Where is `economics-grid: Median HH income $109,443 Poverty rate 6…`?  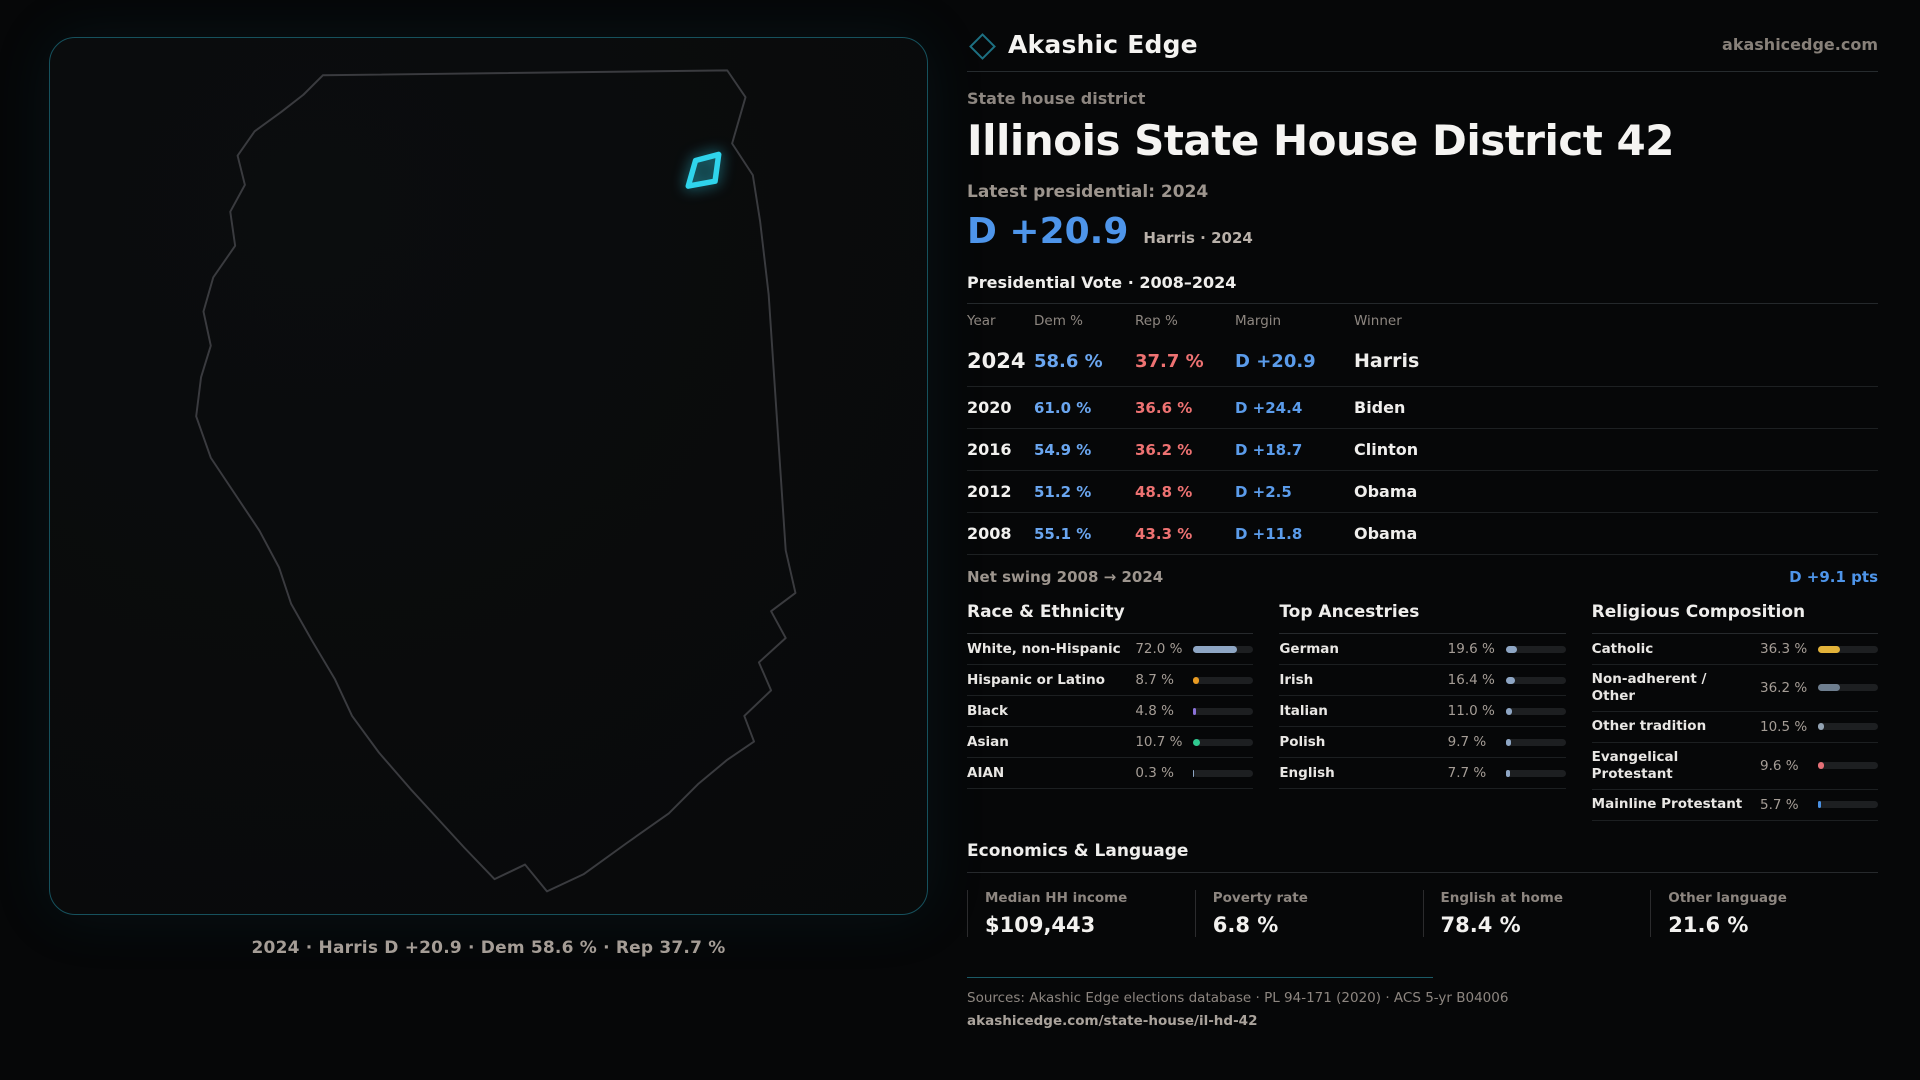 economics-grid: Median HH income $109,443 Poverty rate 6… is located at coordinates (1422, 913).